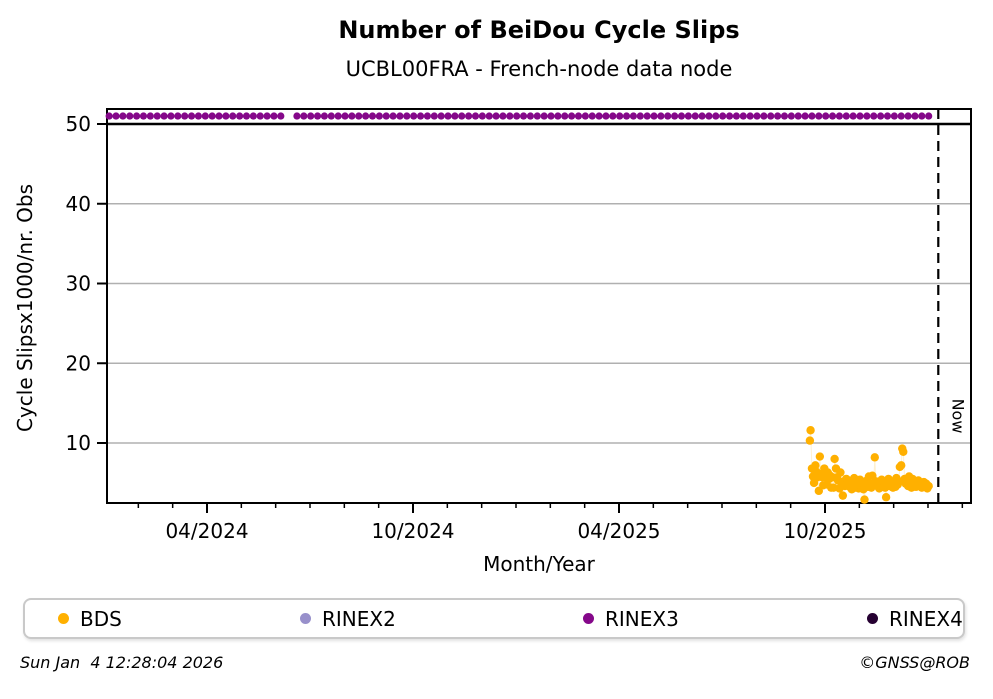 This screenshot has width=993, height=699. I want to click on bds-series, so click(869, 465).